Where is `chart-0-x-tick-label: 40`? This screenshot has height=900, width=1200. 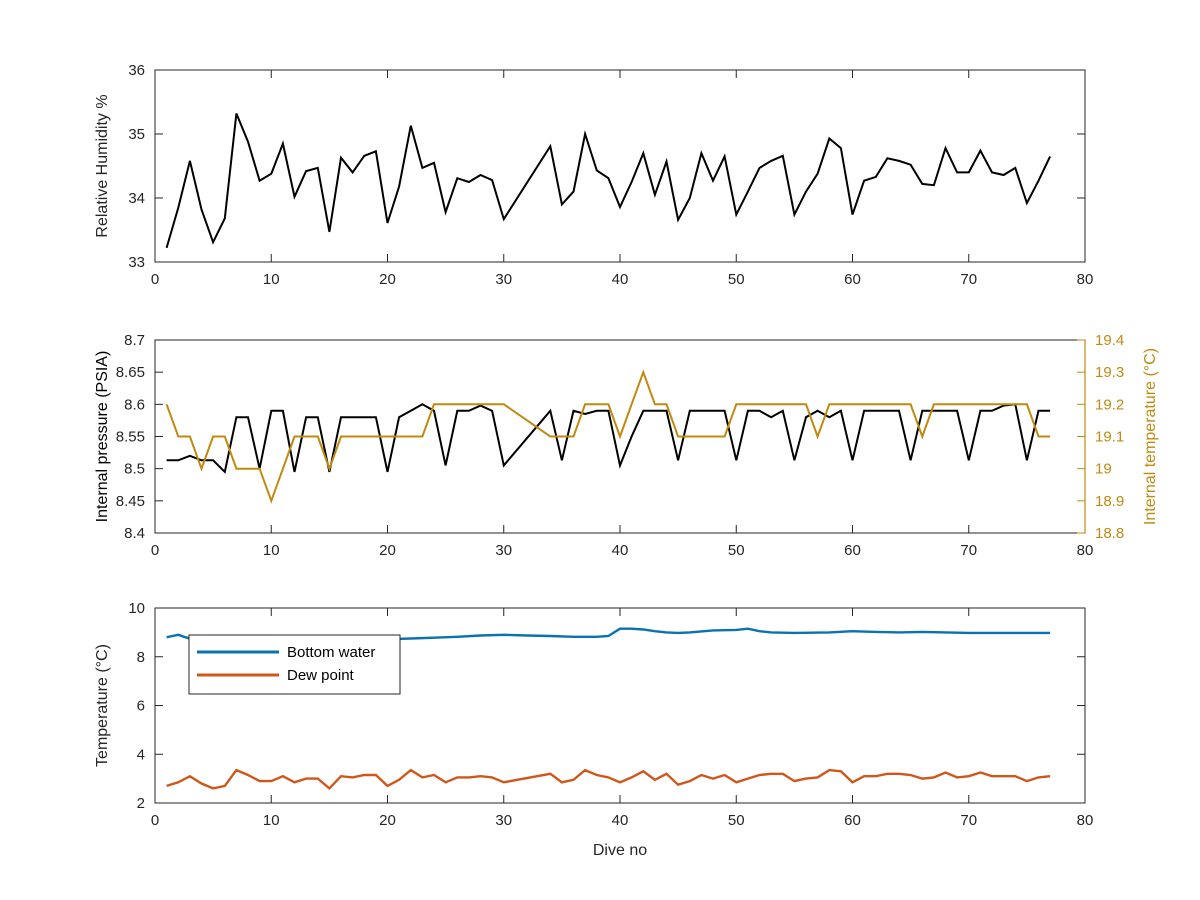
chart-0-x-tick-label: 40 is located at coordinates (620, 279).